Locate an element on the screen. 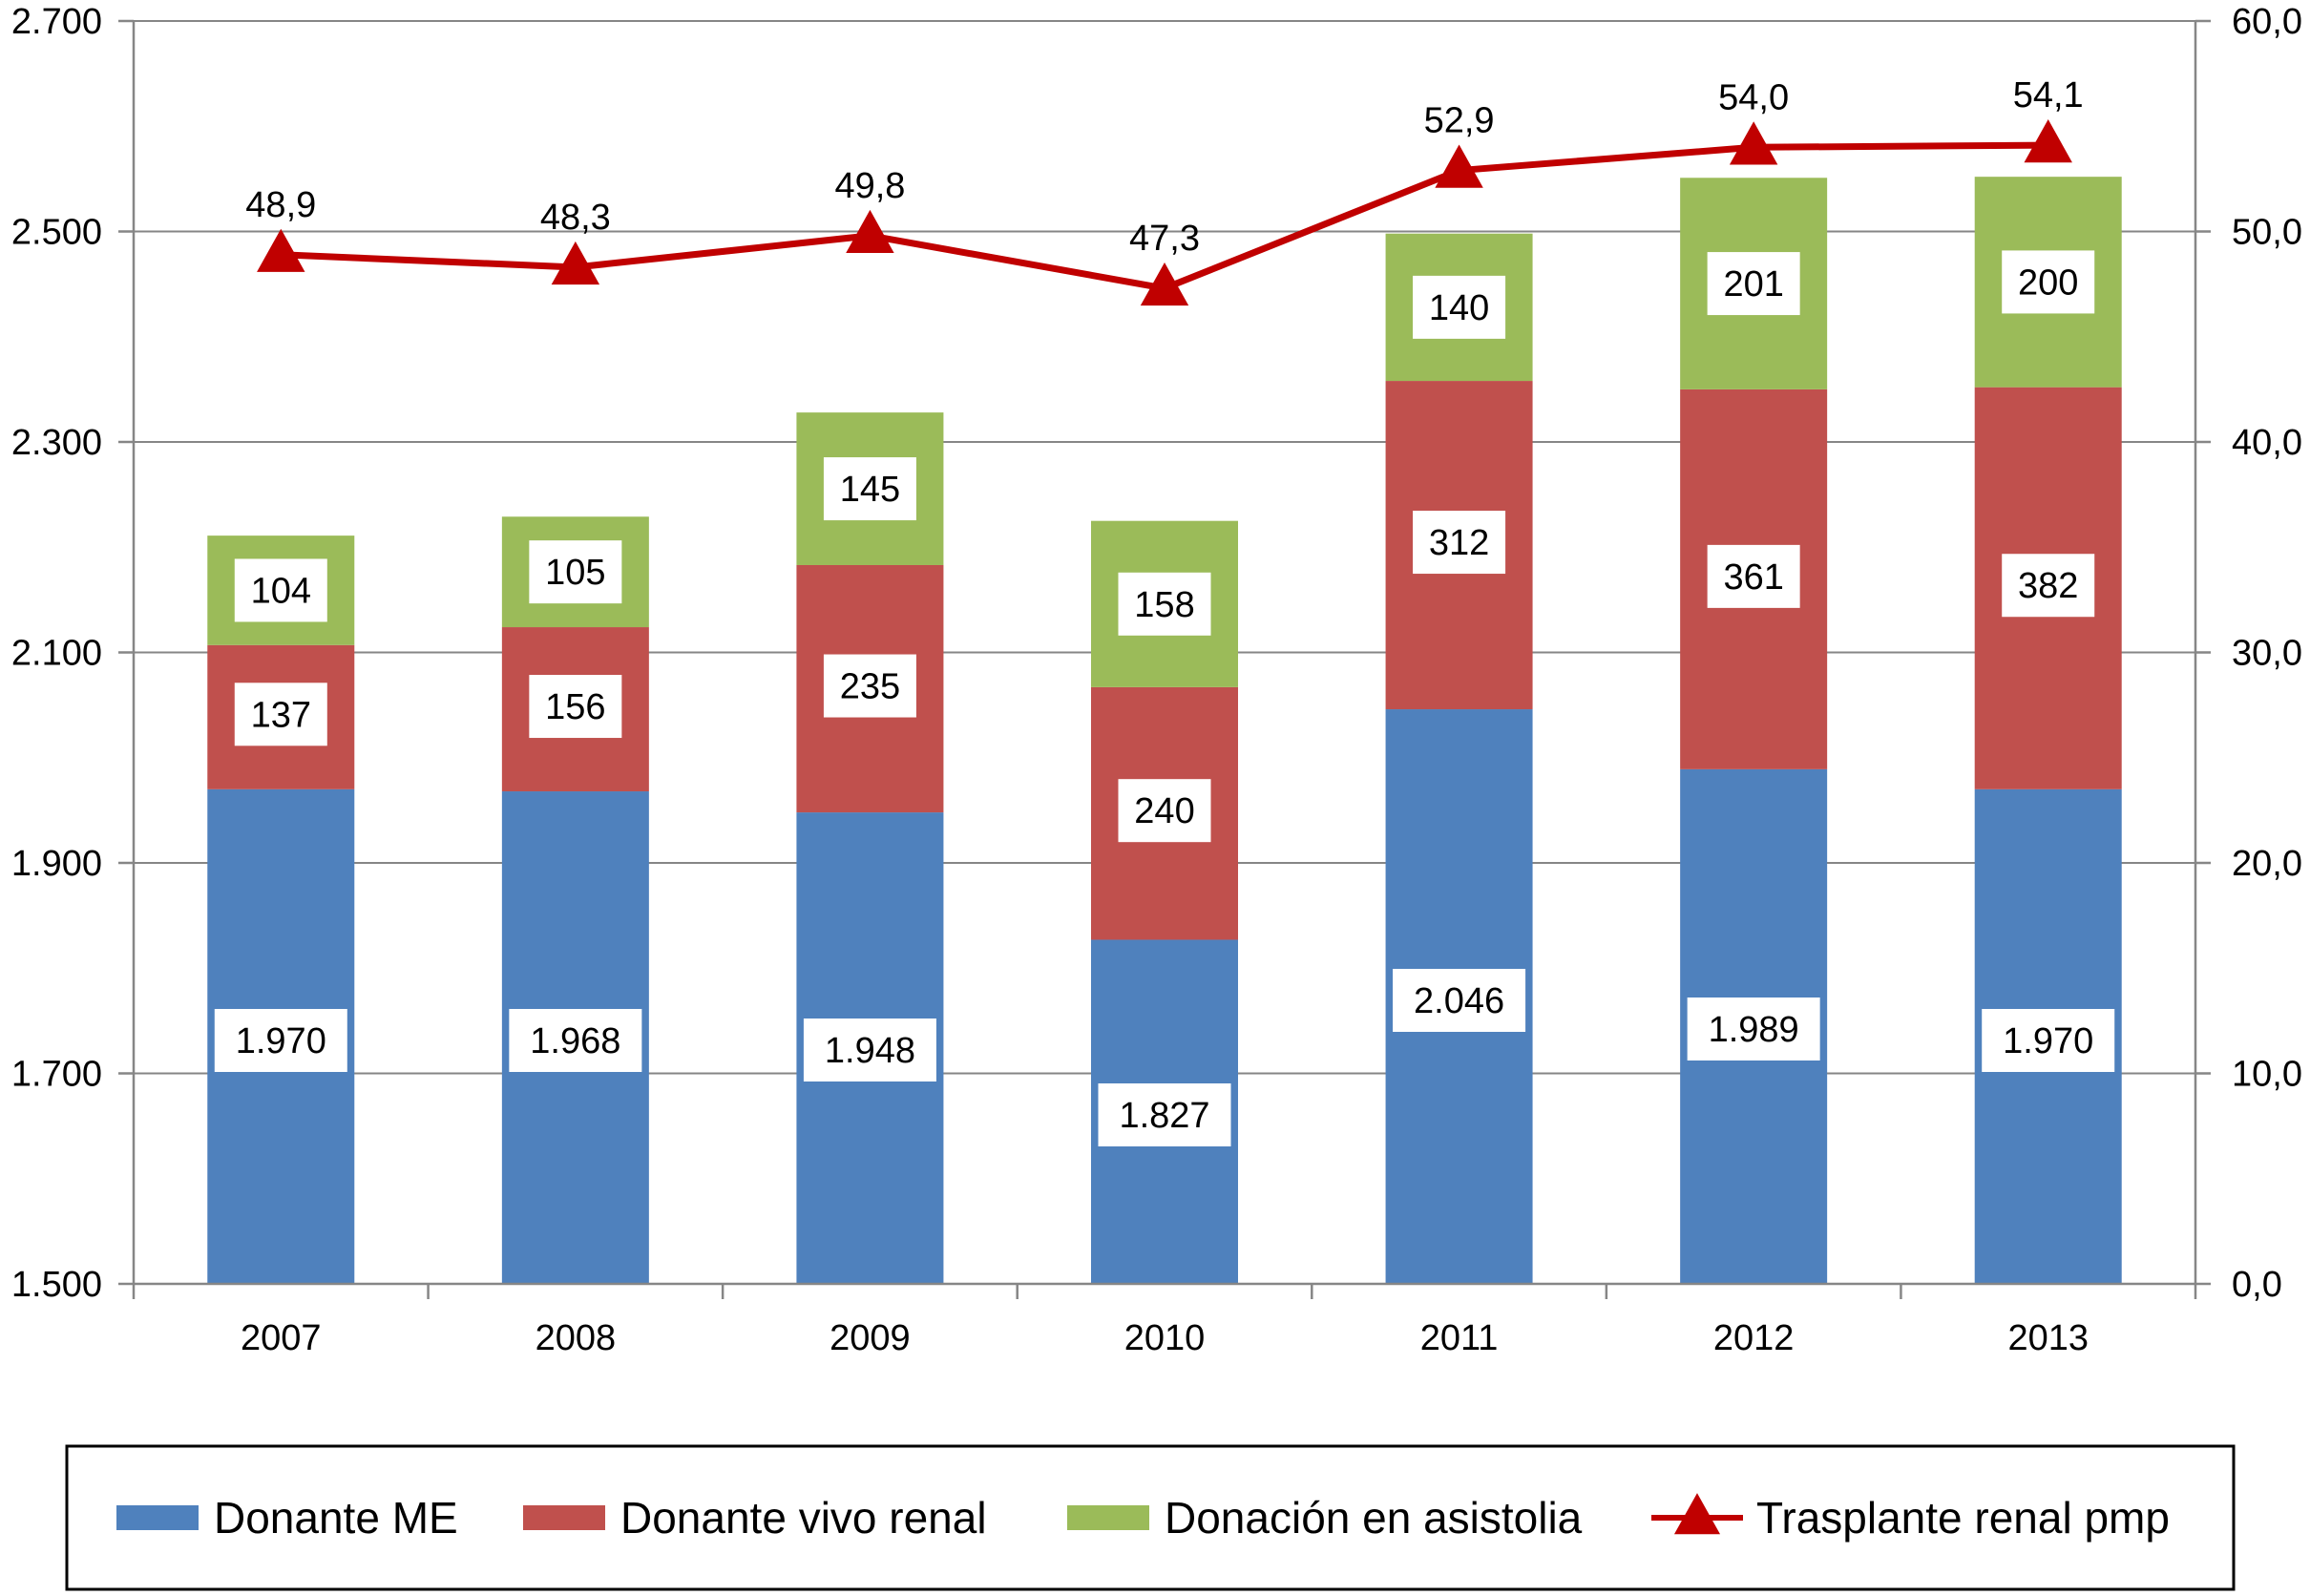 The width and height of the screenshot is (2310, 1596). legend-label: Donante vivo renal is located at coordinates (804, 1518).